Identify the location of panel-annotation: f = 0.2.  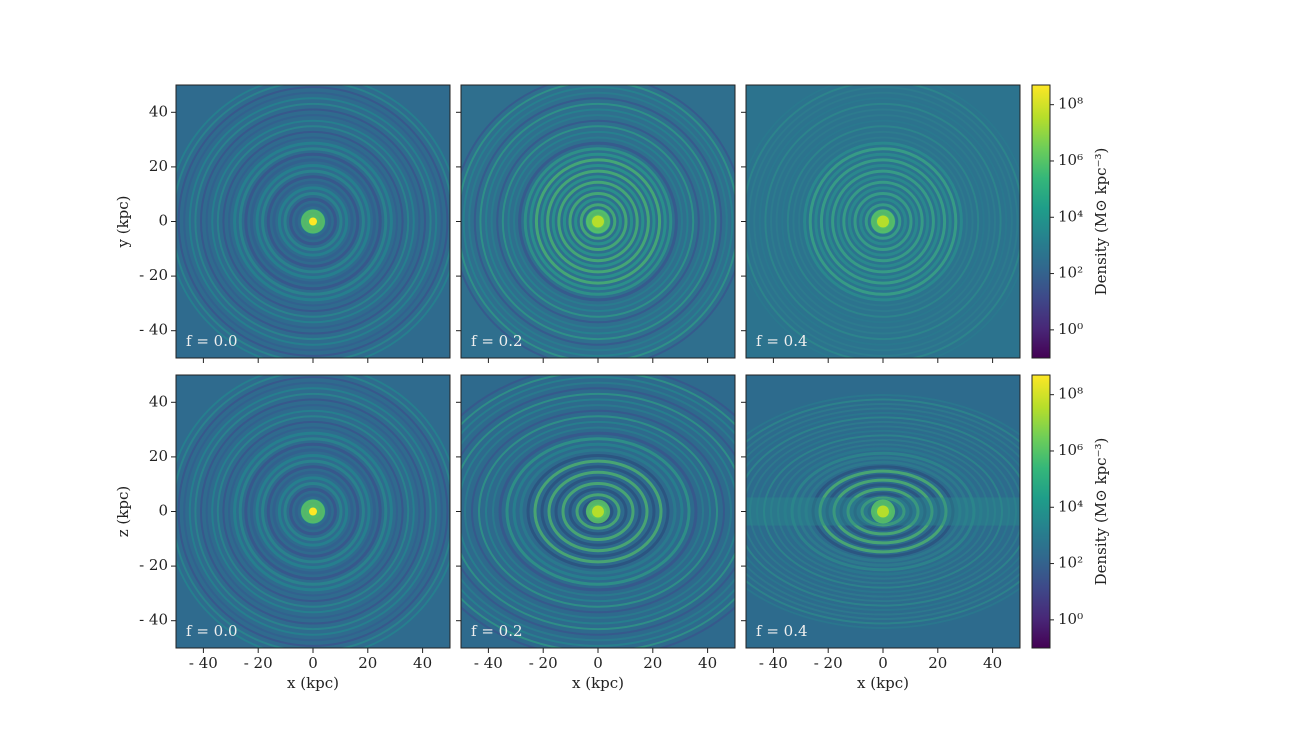
(497, 631).